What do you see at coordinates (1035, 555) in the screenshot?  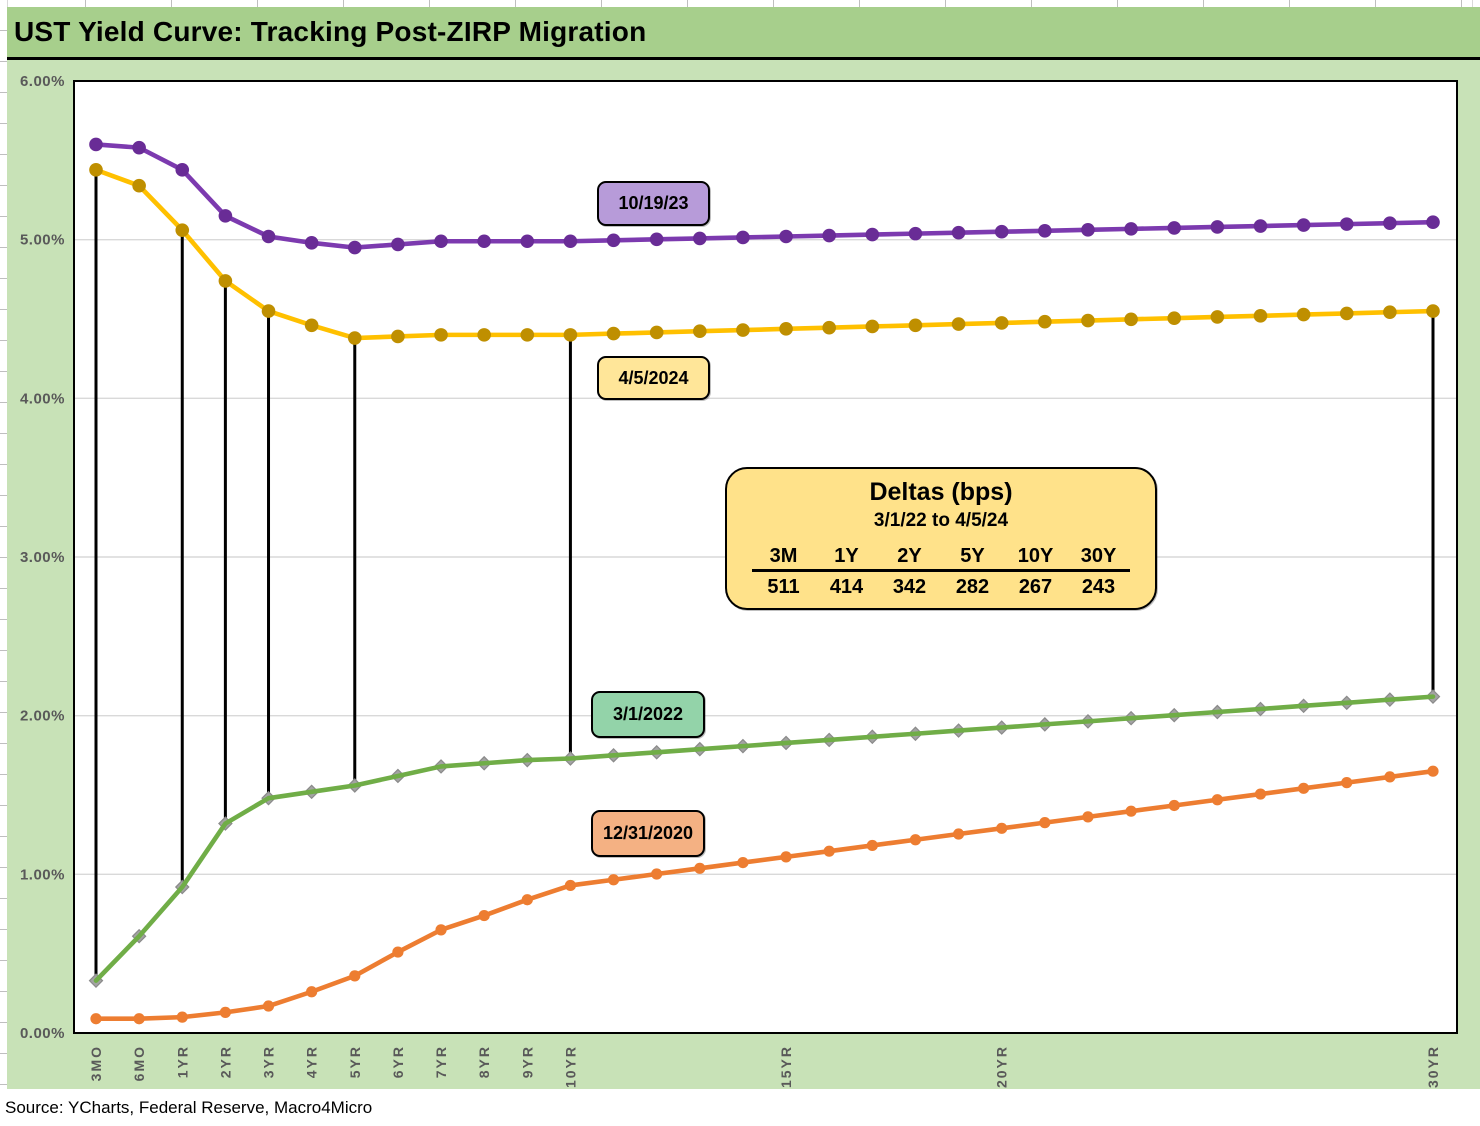 I see `delta-col-10y: 10Y` at bounding box center [1035, 555].